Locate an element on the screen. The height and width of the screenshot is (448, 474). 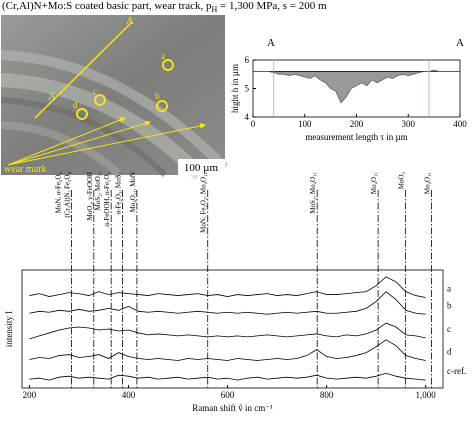
title-text: = 1,300 MPa, s = 200 m is located at coordinates (272, 6).